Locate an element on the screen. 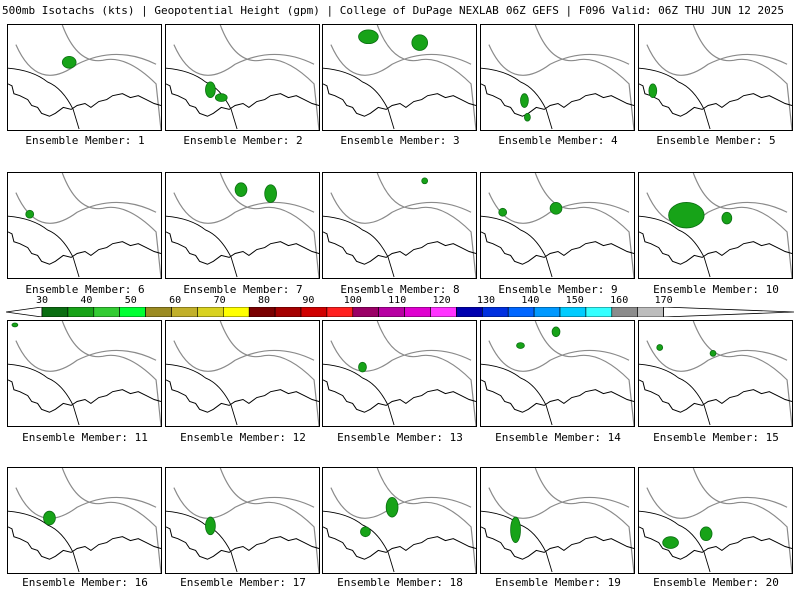 The width and height of the screenshot is (800, 600). ensemble-member-label: Ensemble Member: 6 is located at coordinates (85, 289).